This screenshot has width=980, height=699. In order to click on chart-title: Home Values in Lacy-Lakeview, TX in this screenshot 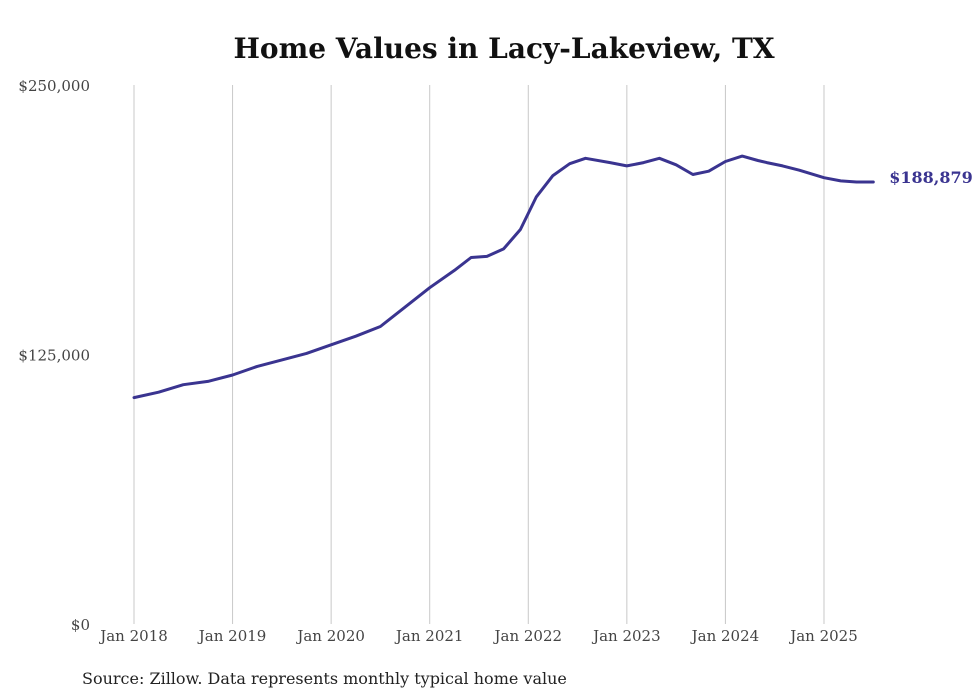, I will do `click(503, 48)`.